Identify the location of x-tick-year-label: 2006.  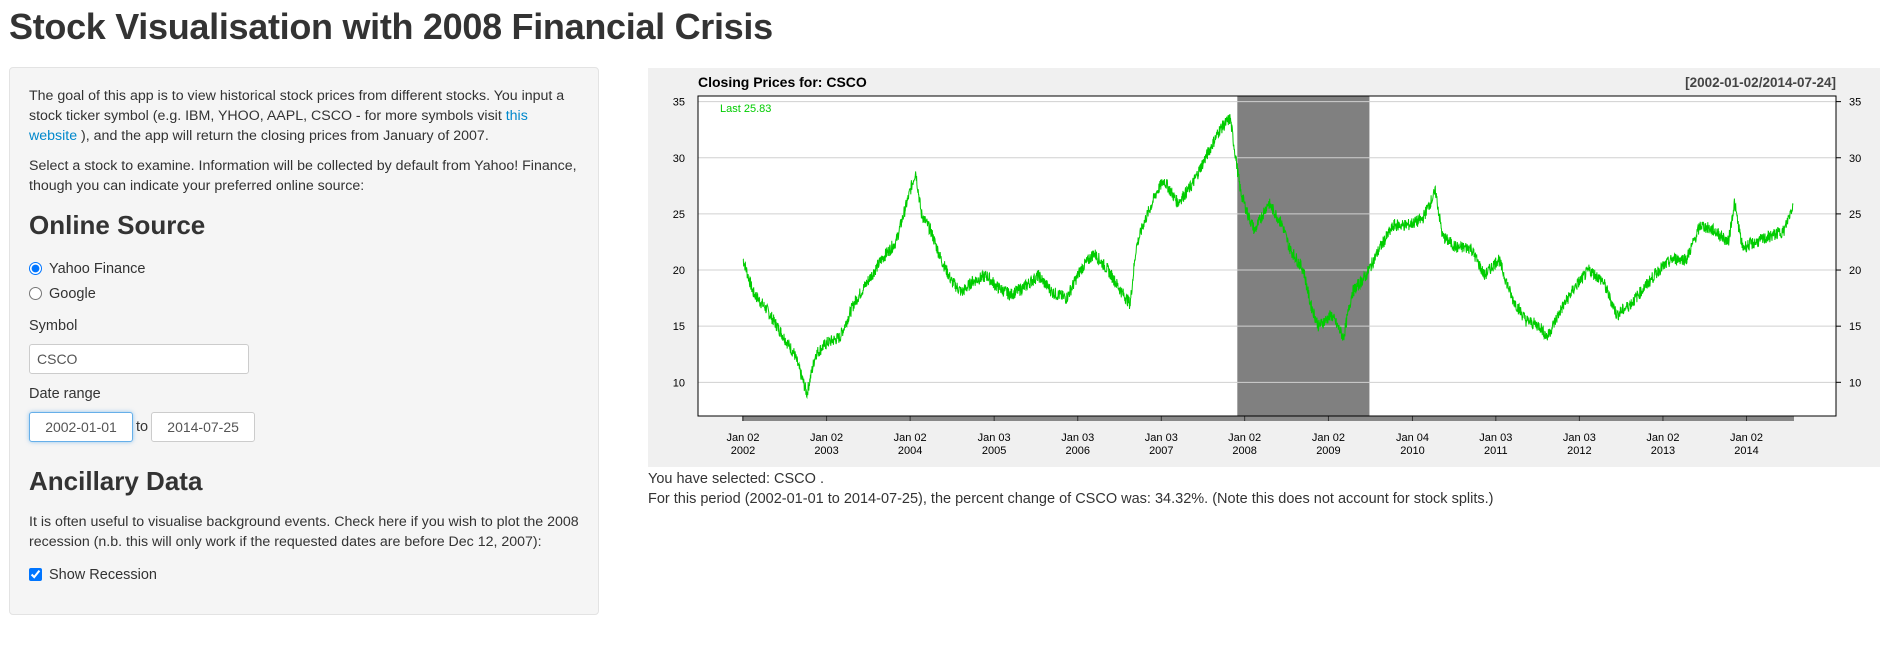
(1077, 451).